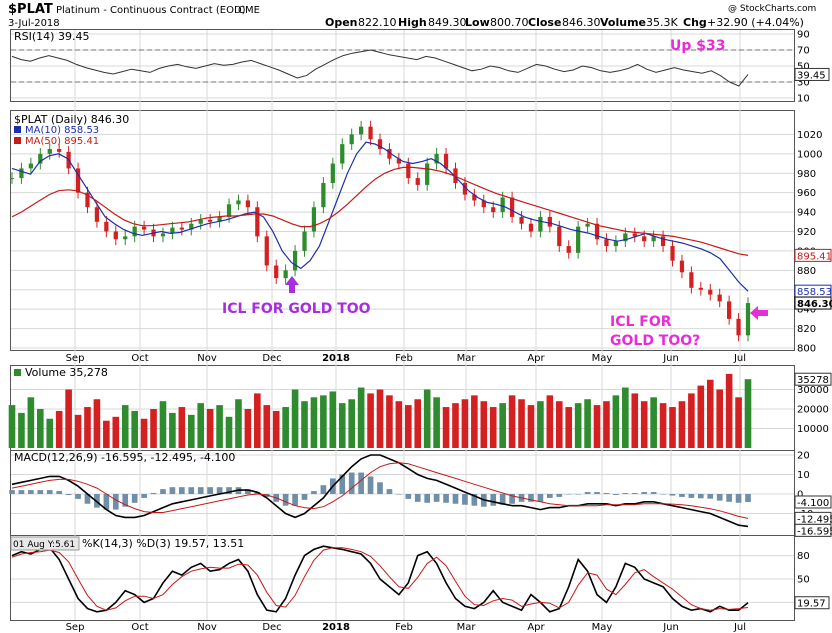 This screenshot has width=832, height=633. I want to click on macd-tick-label: 10, so click(803, 475).